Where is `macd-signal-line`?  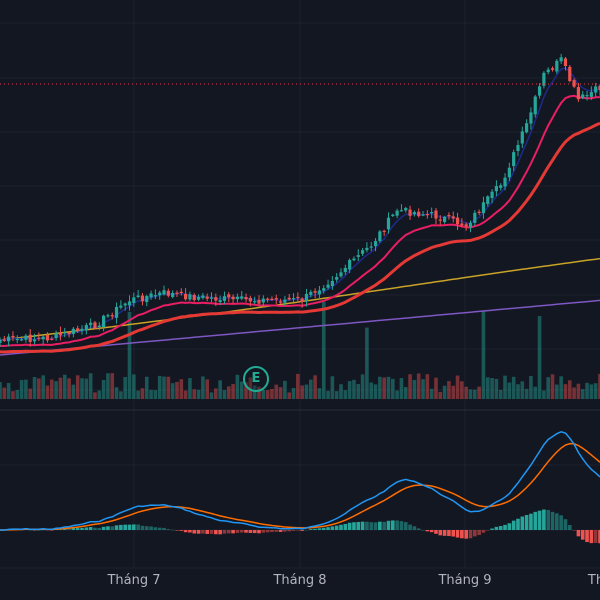 macd-signal-line is located at coordinates (300, 486).